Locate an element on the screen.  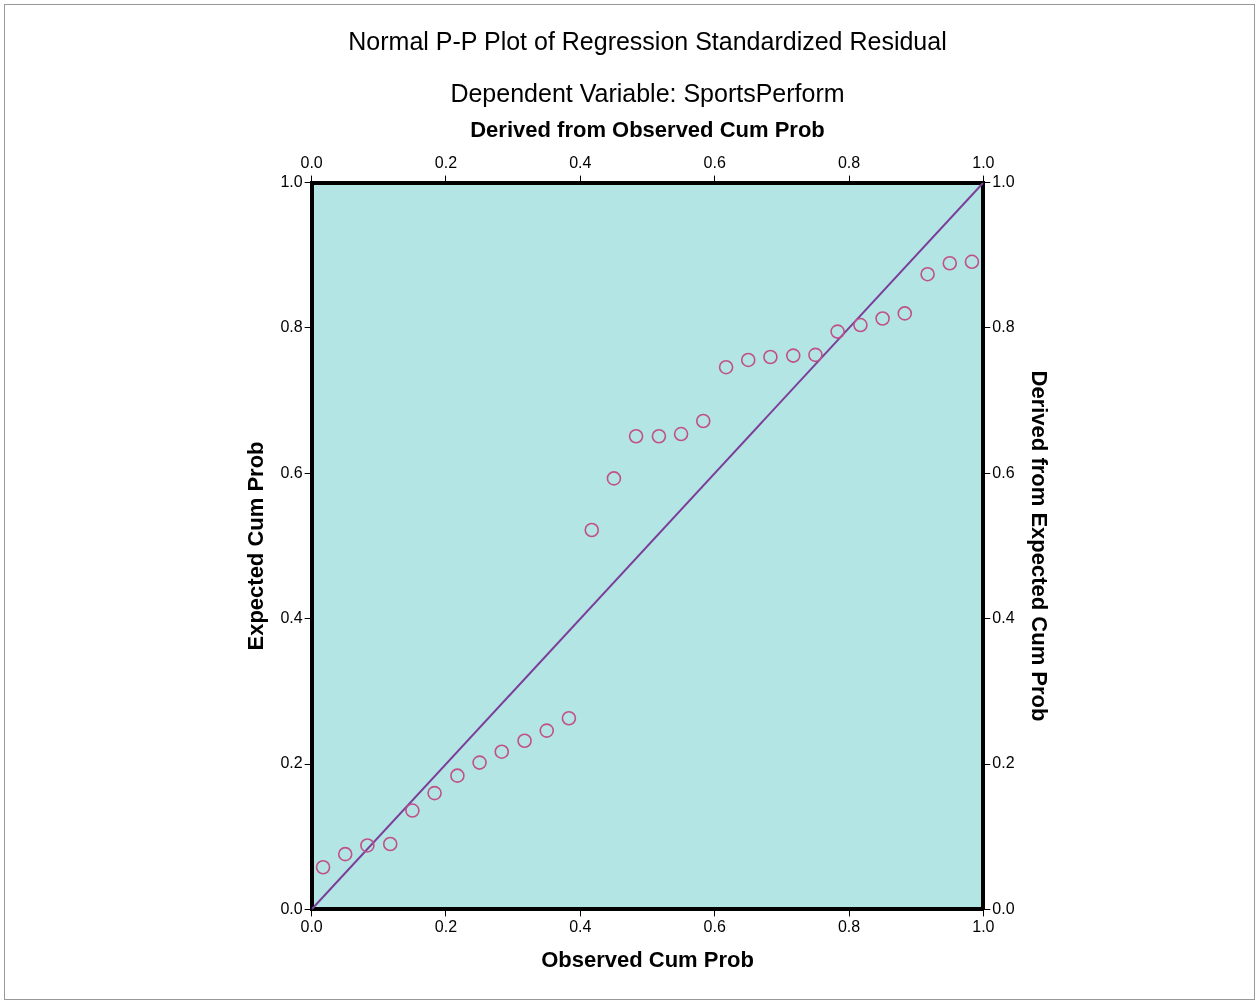
y-tick-label: 0.2 is located at coordinates (291, 763).